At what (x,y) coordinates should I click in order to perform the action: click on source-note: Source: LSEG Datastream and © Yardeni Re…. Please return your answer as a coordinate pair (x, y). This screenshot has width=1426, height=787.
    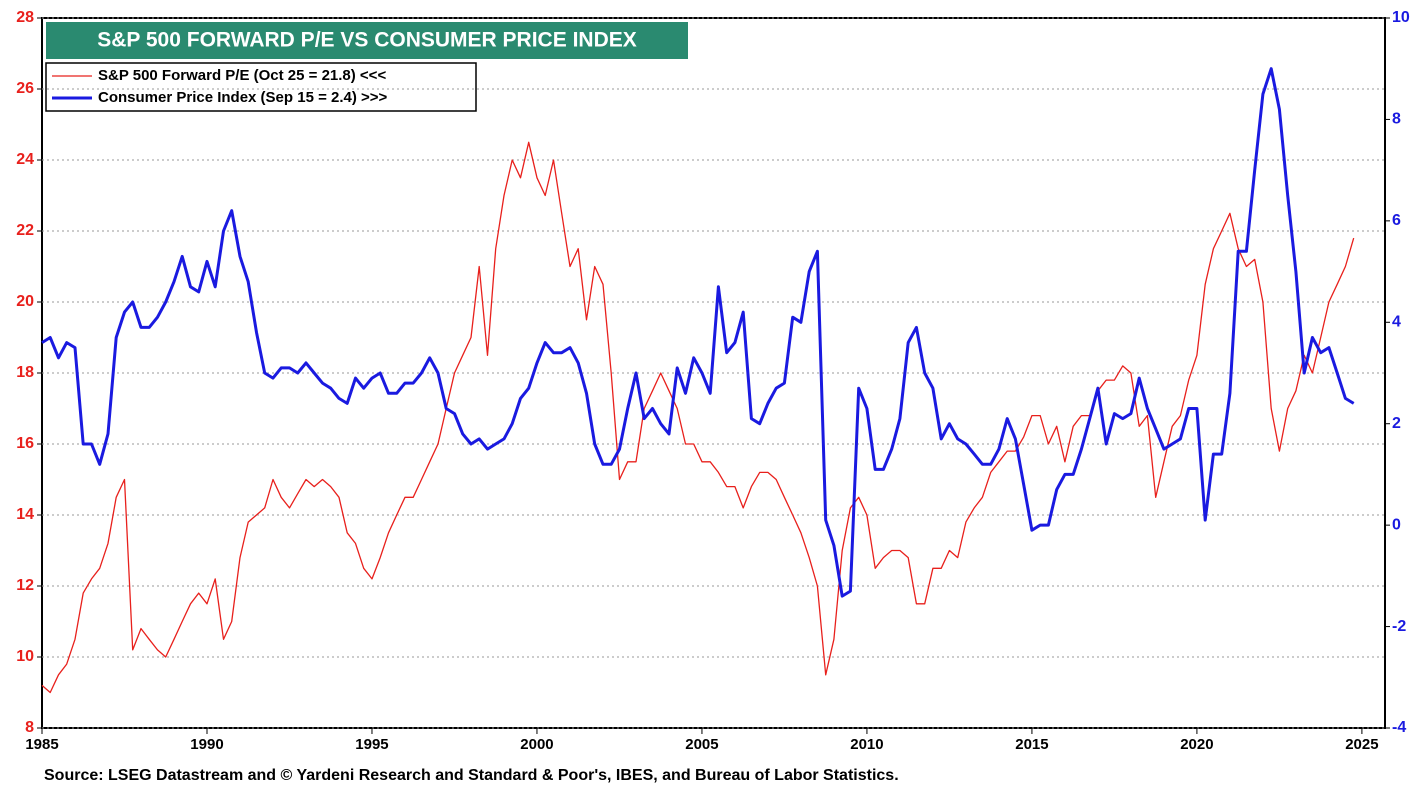
    Looking at the image, I should click on (471, 775).